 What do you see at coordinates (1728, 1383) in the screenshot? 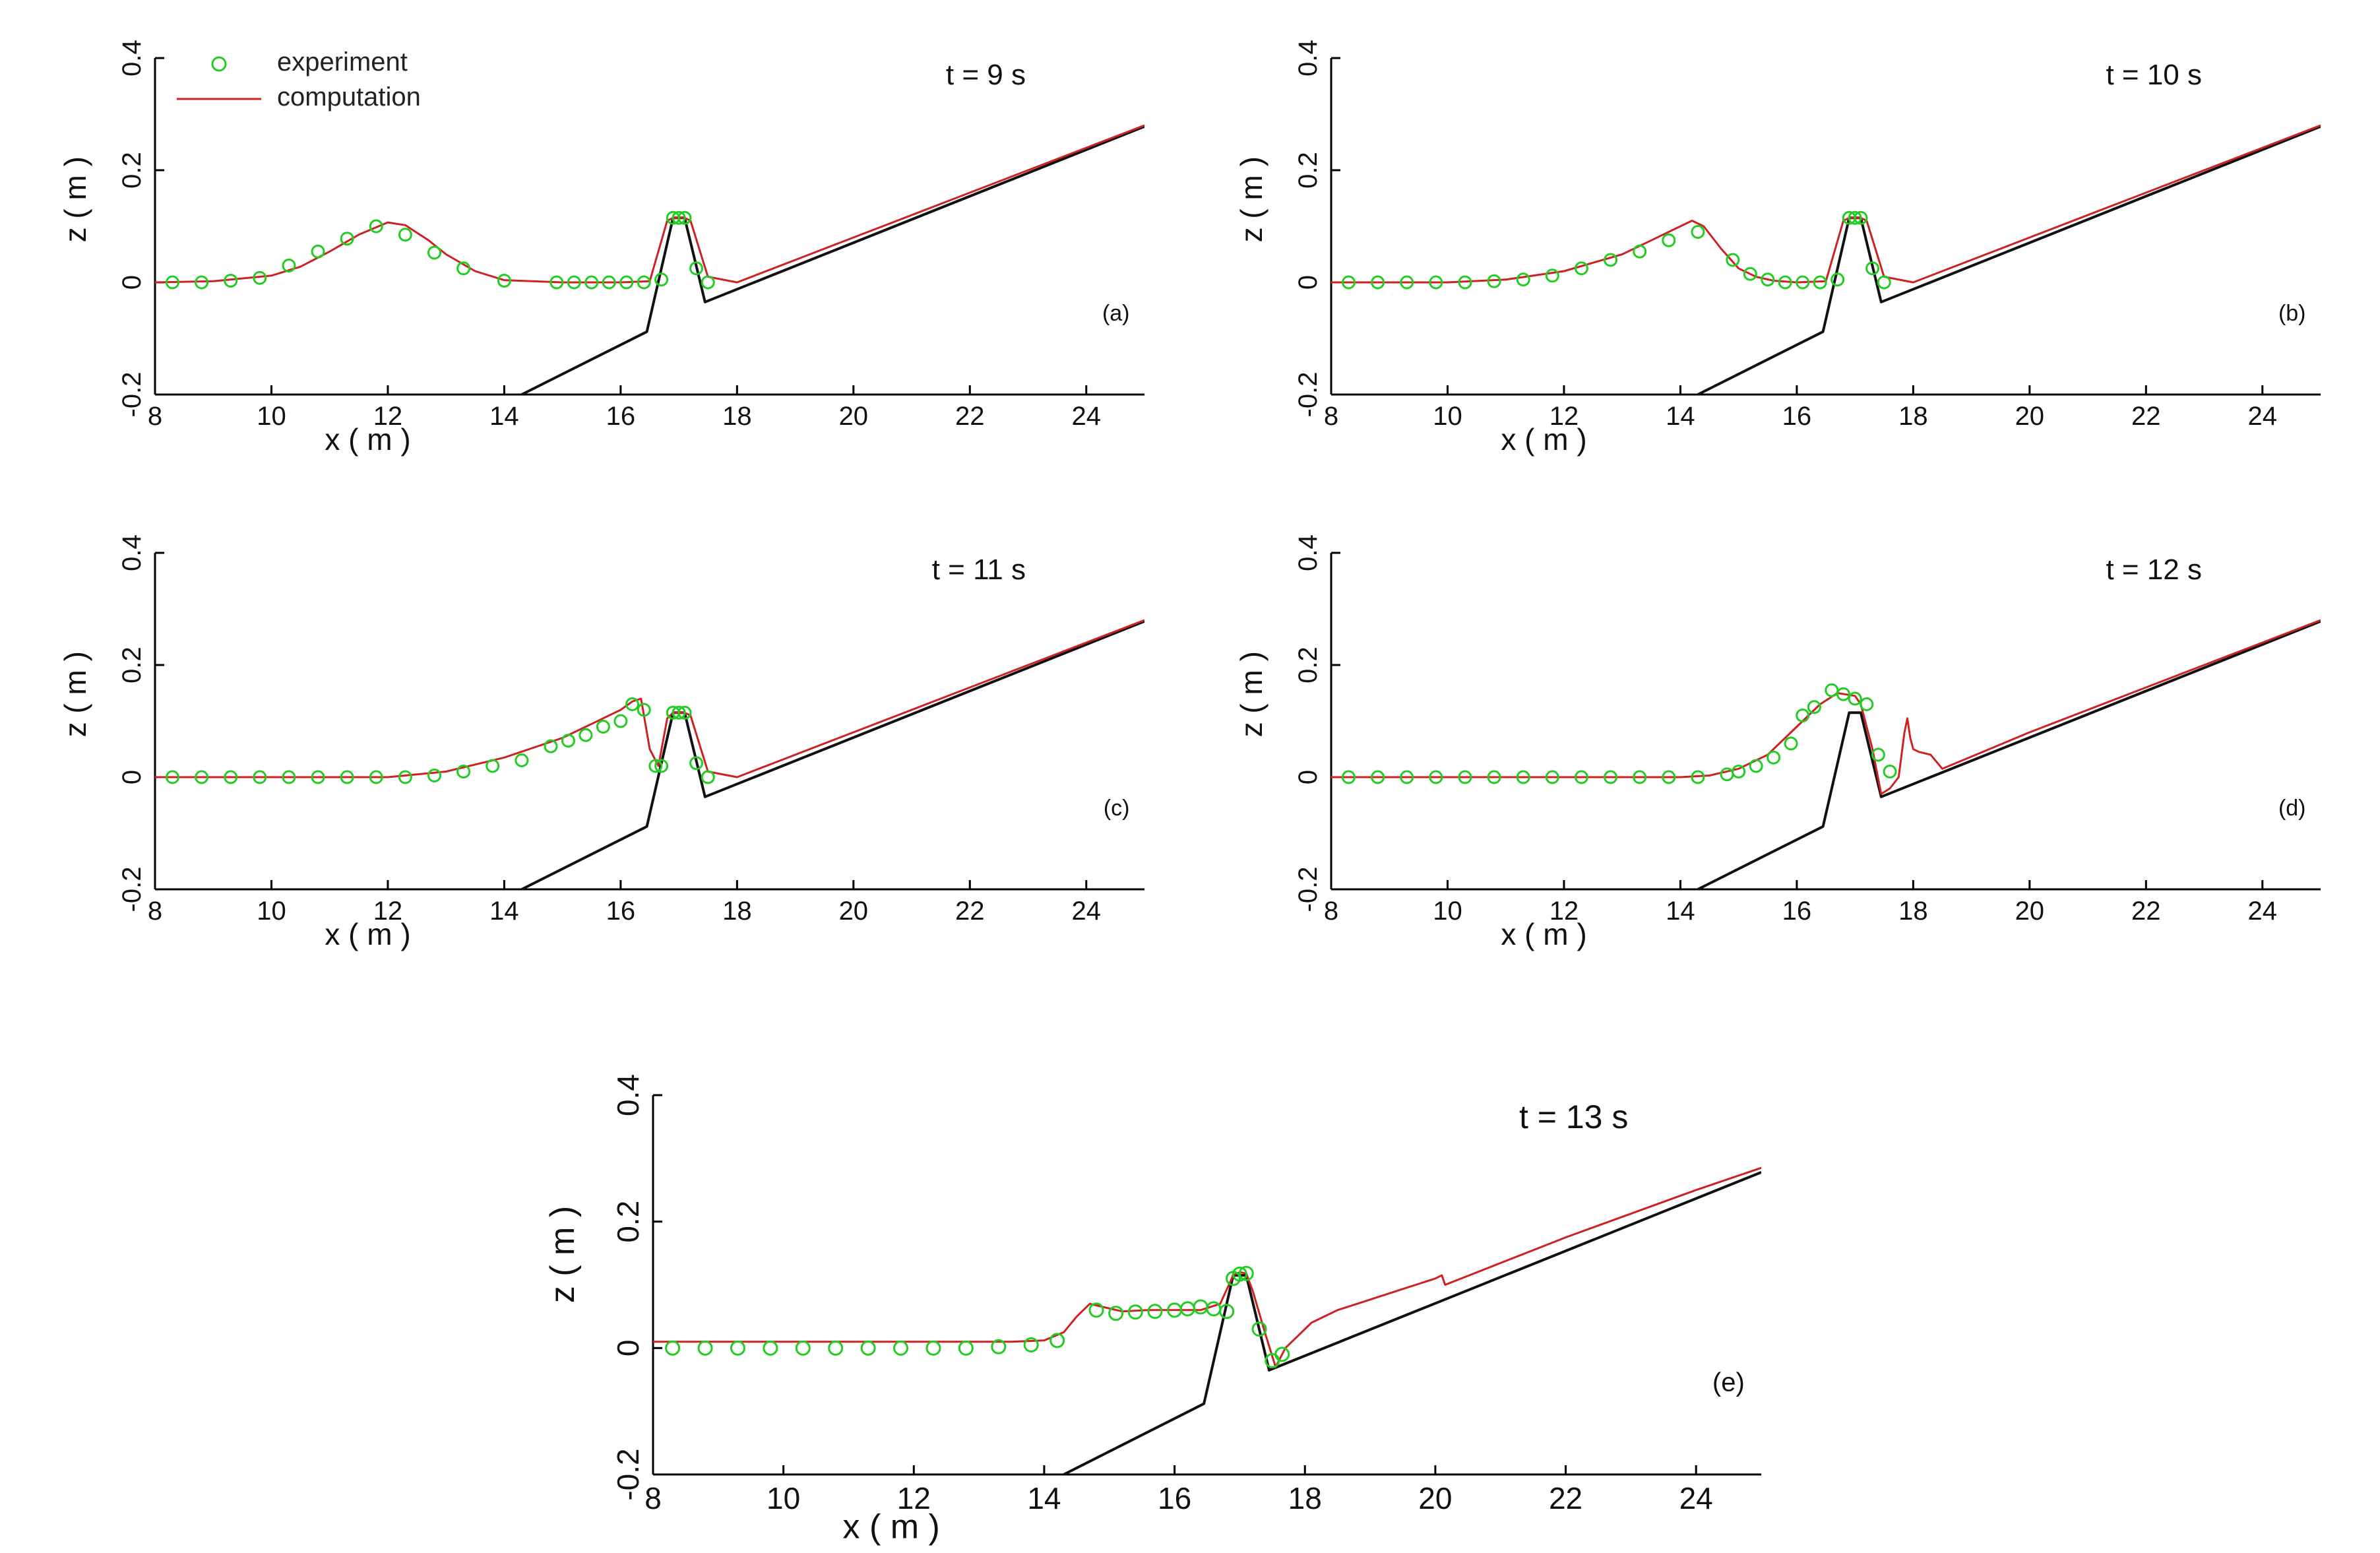
I see `panel-label: (e)` at bounding box center [1728, 1383].